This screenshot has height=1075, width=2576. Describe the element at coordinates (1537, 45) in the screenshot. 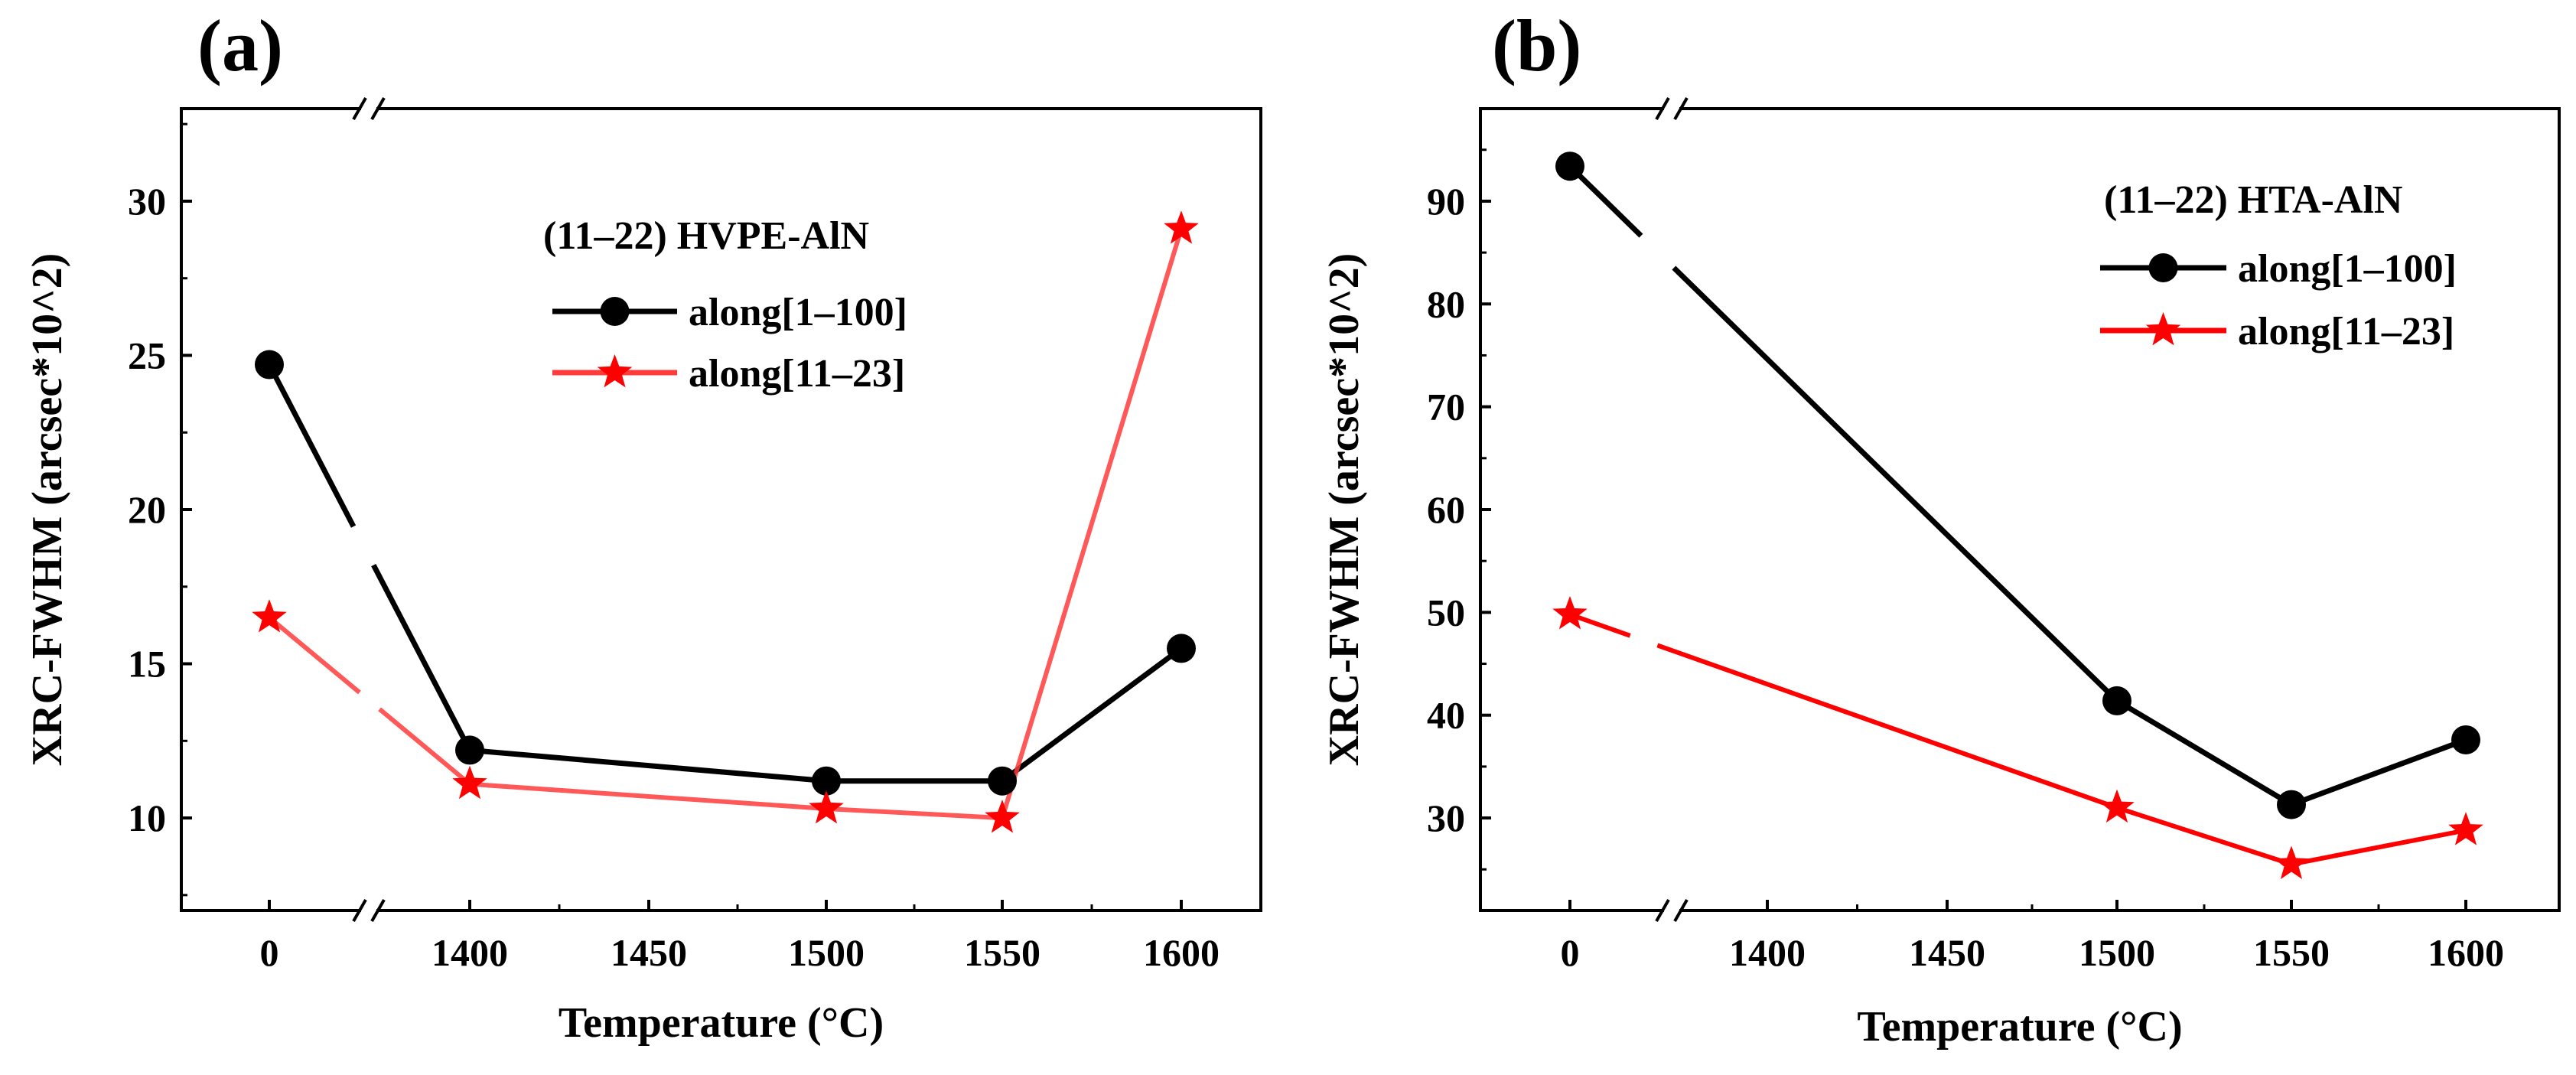

I see `panel-label: (b)` at that location.